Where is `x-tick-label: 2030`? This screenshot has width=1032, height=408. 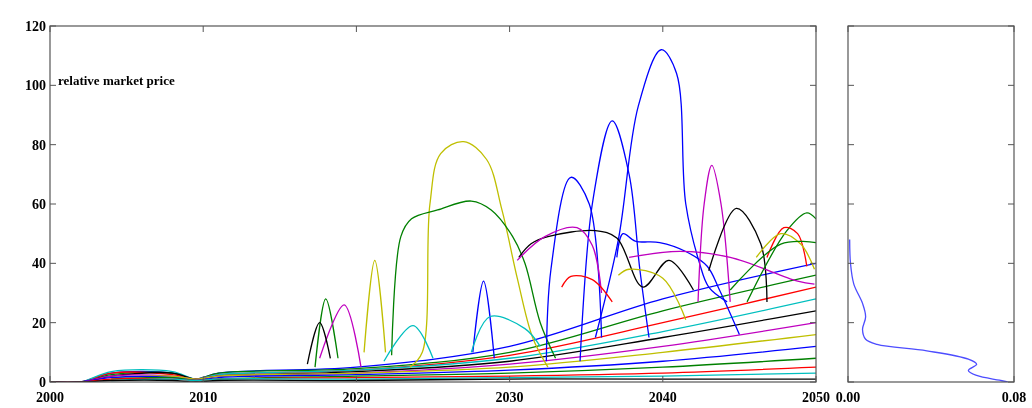 x-tick-label: 2030 is located at coordinates (509, 397).